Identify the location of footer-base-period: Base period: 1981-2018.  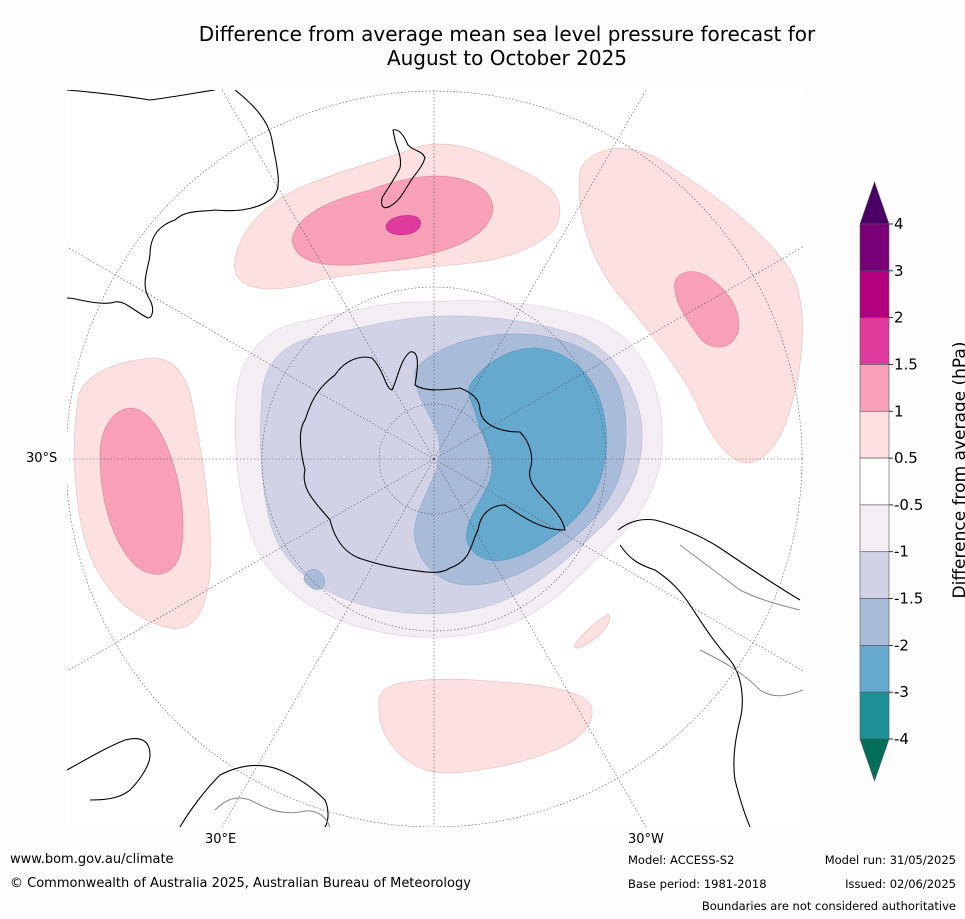
(697, 884).